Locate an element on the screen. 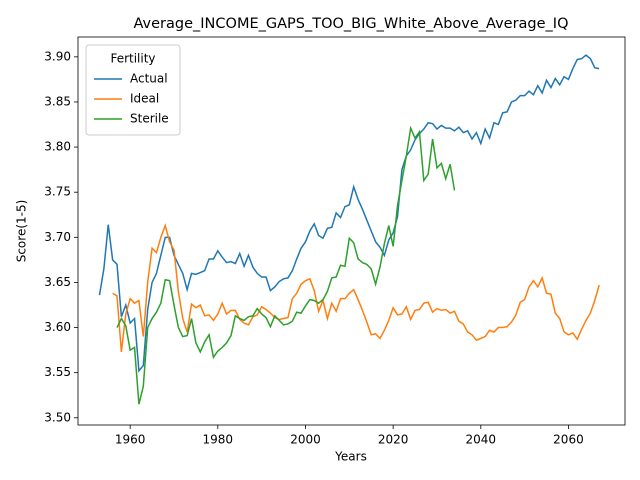 Image resolution: width=640 pixels, height=480 pixels. y-tick-label: 3.55 is located at coordinates (57, 372).